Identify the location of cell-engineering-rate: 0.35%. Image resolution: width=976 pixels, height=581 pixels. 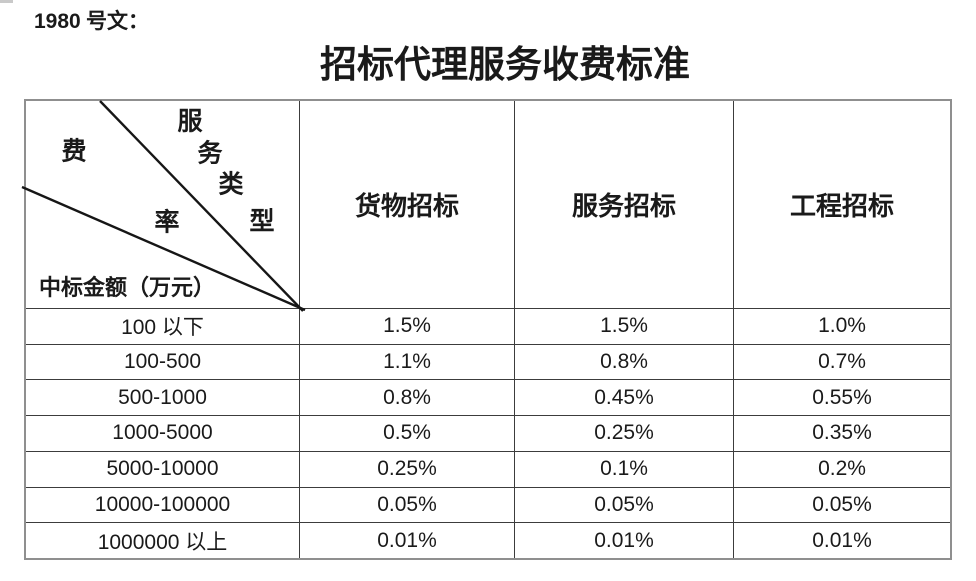
(841, 433).